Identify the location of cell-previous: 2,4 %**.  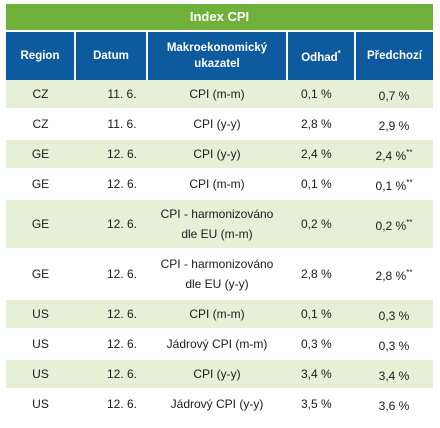
(394, 154).